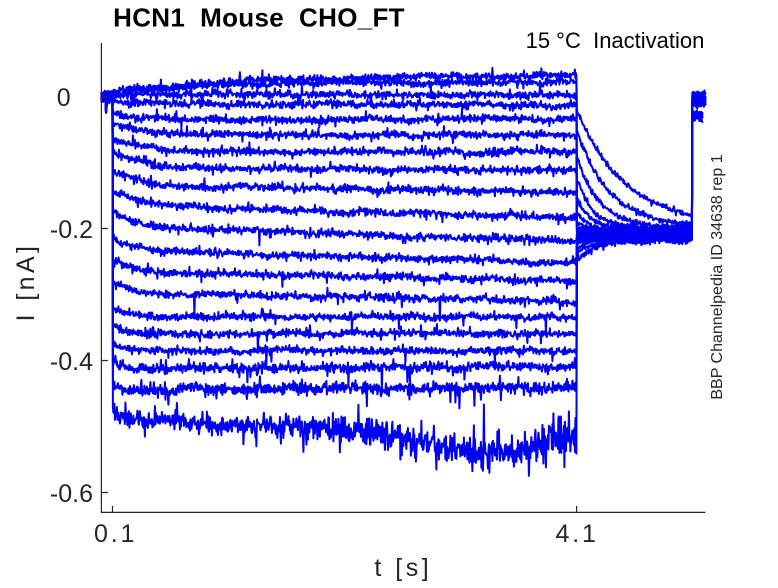  Describe the element at coordinates (71, 362) in the screenshot. I see `svg-text: -0.4` at that location.